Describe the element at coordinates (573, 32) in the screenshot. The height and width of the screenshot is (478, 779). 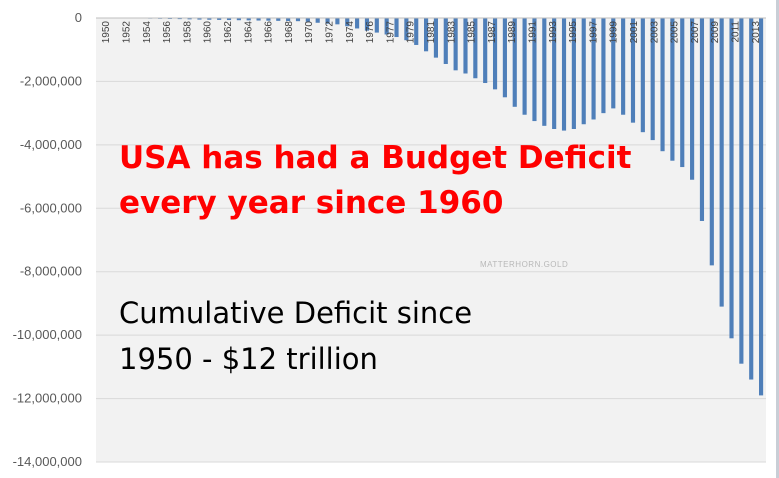
I see `x-tick-label: 1995` at that location.